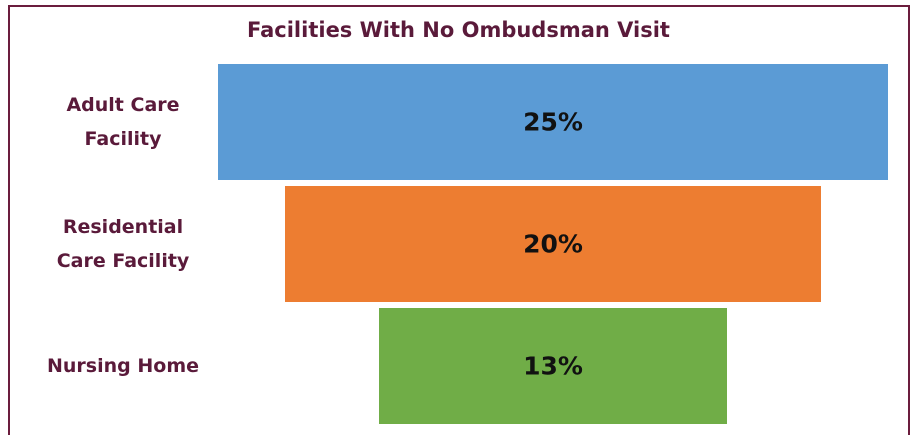 The image size is (917, 435). I want to click on value-label: 20%, so click(553, 244).